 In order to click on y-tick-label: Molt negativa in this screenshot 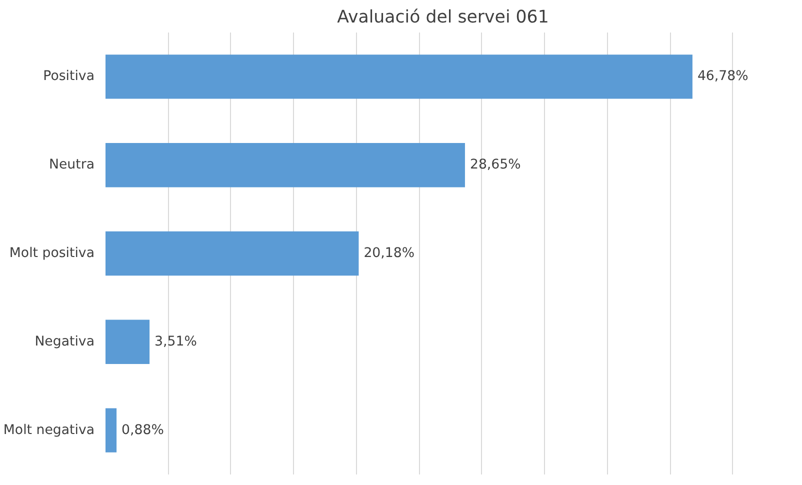, I will do `click(48, 430)`.